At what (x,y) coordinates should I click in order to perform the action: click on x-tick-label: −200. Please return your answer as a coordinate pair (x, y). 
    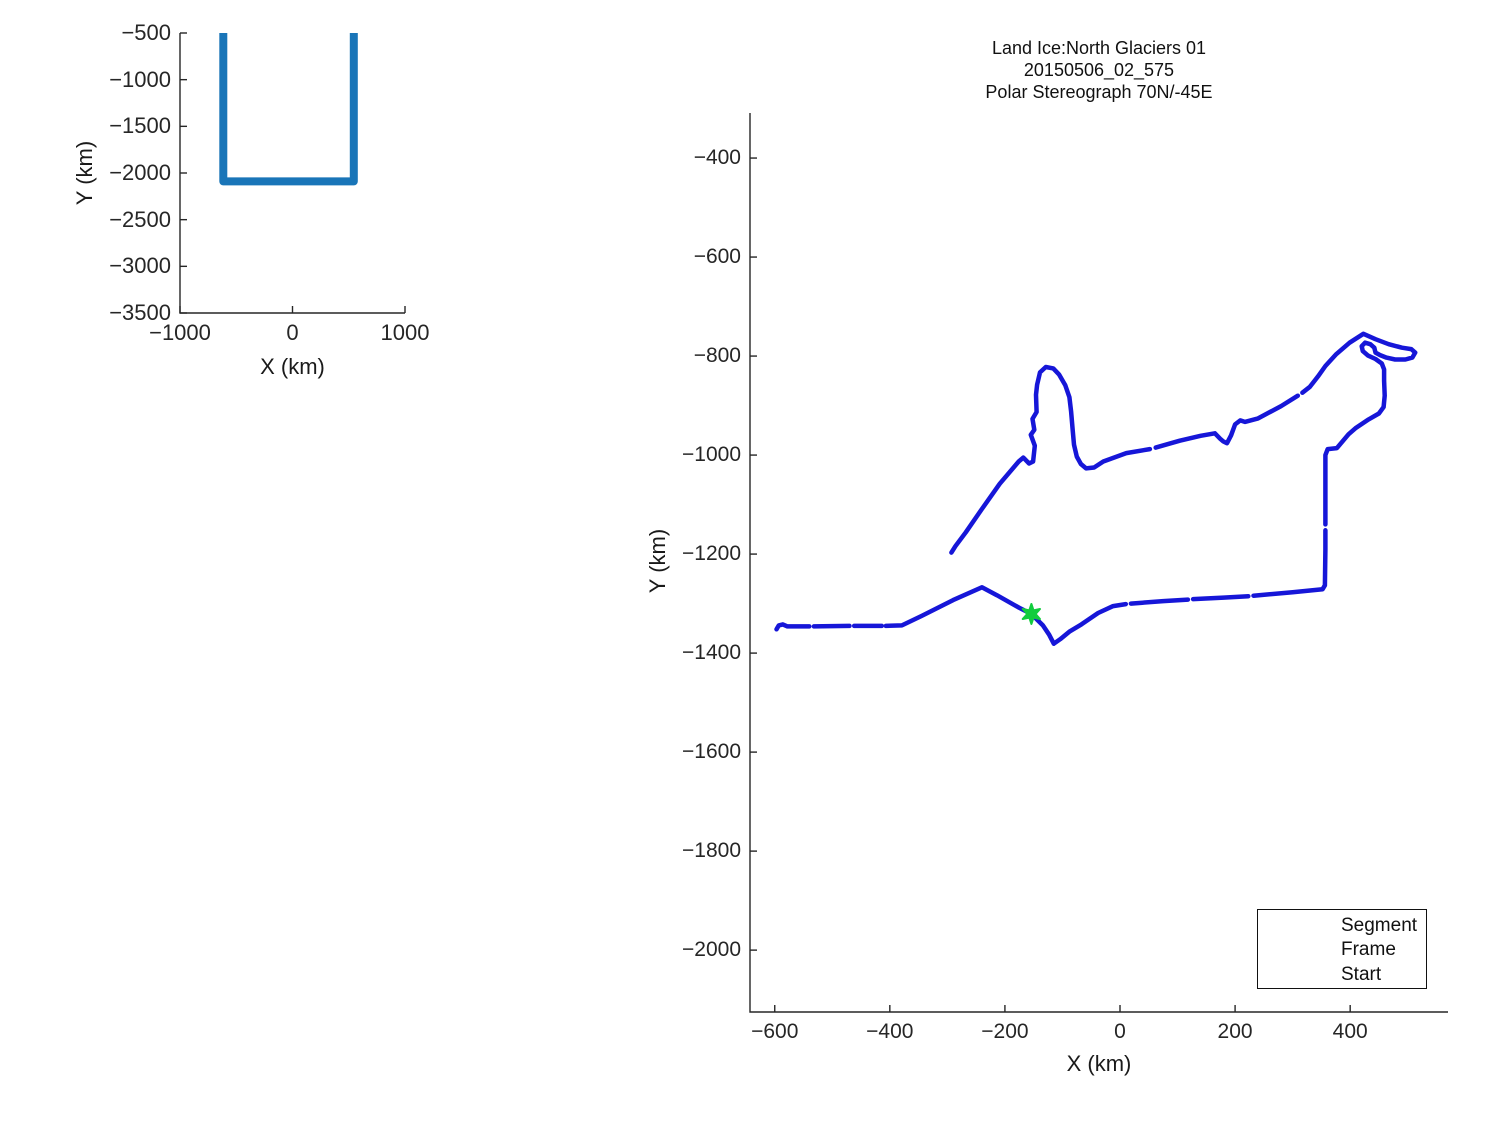
    Looking at the image, I should click on (1005, 1031).